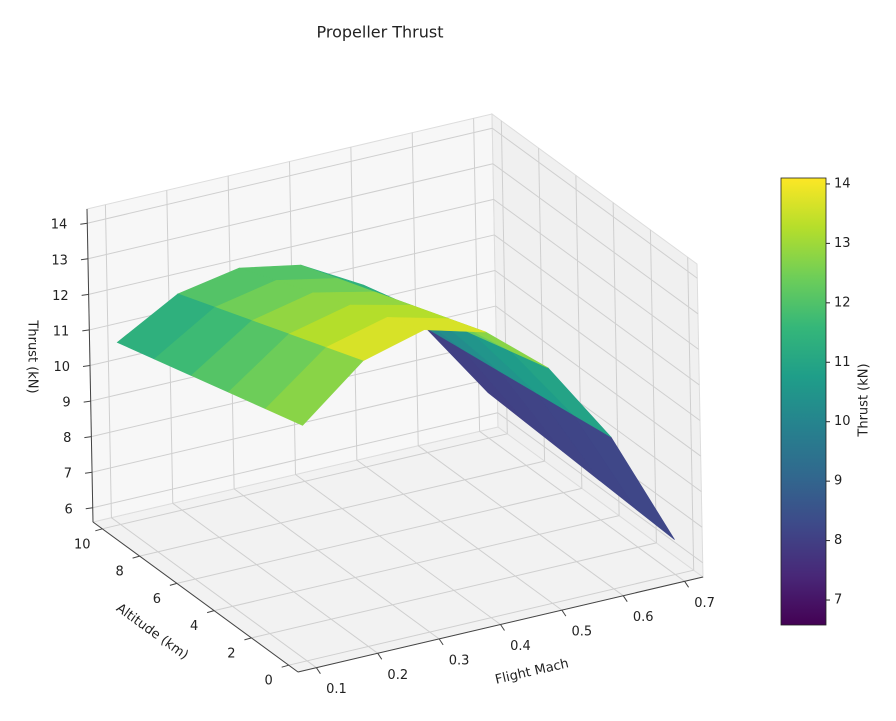 Image resolution: width=896 pixels, height=721 pixels. What do you see at coordinates (842, 421) in the screenshot?
I see `colorbar-tick-label: 10` at bounding box center [842, 421].